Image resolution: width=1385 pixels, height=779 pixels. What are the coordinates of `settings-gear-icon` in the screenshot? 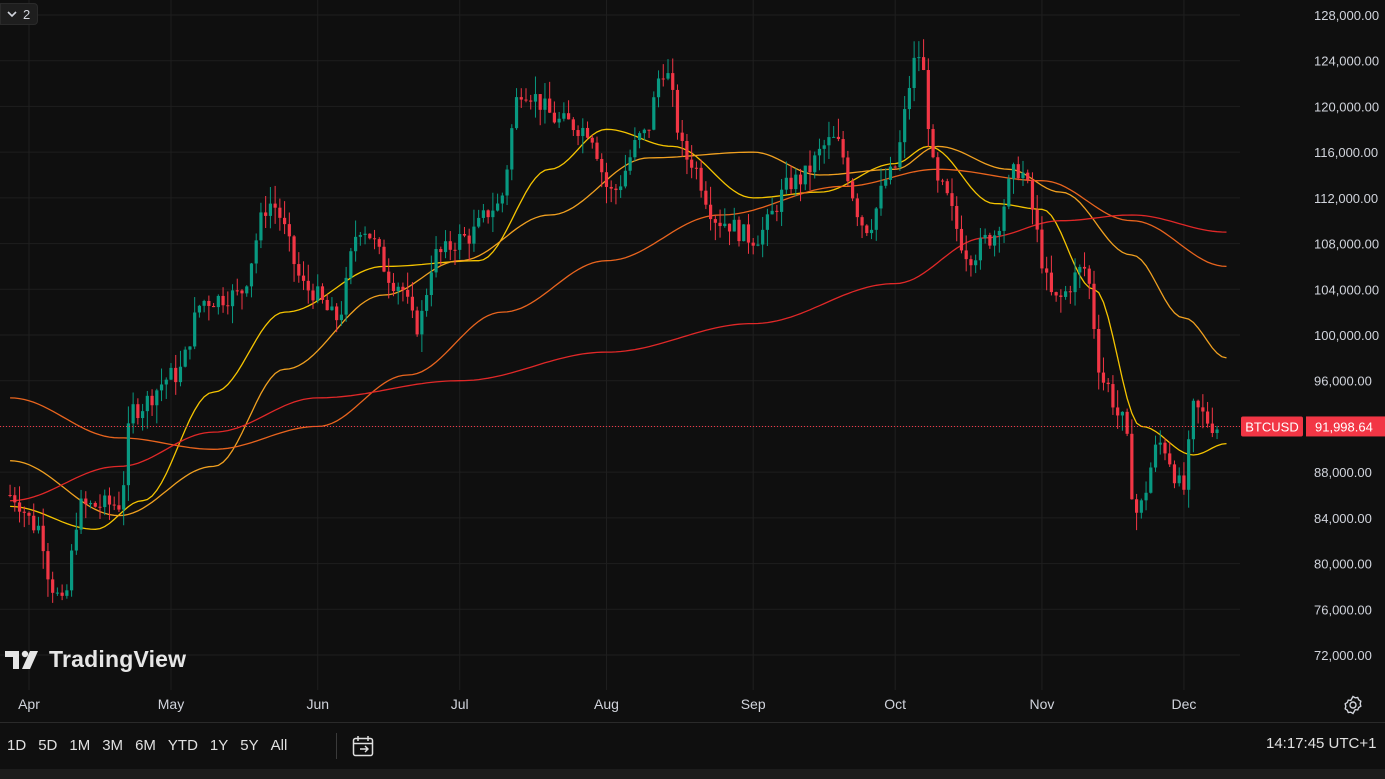 It's located at (1353, 705).